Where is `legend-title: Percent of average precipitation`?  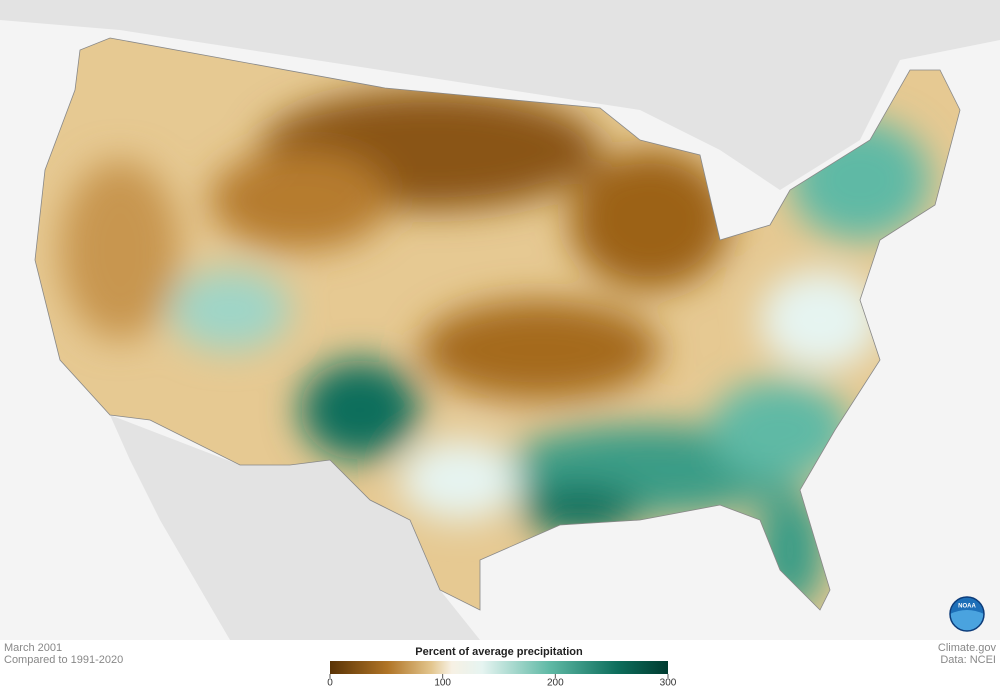 legend-title: Percent of average precipitation is located at coordinates (499, 652).